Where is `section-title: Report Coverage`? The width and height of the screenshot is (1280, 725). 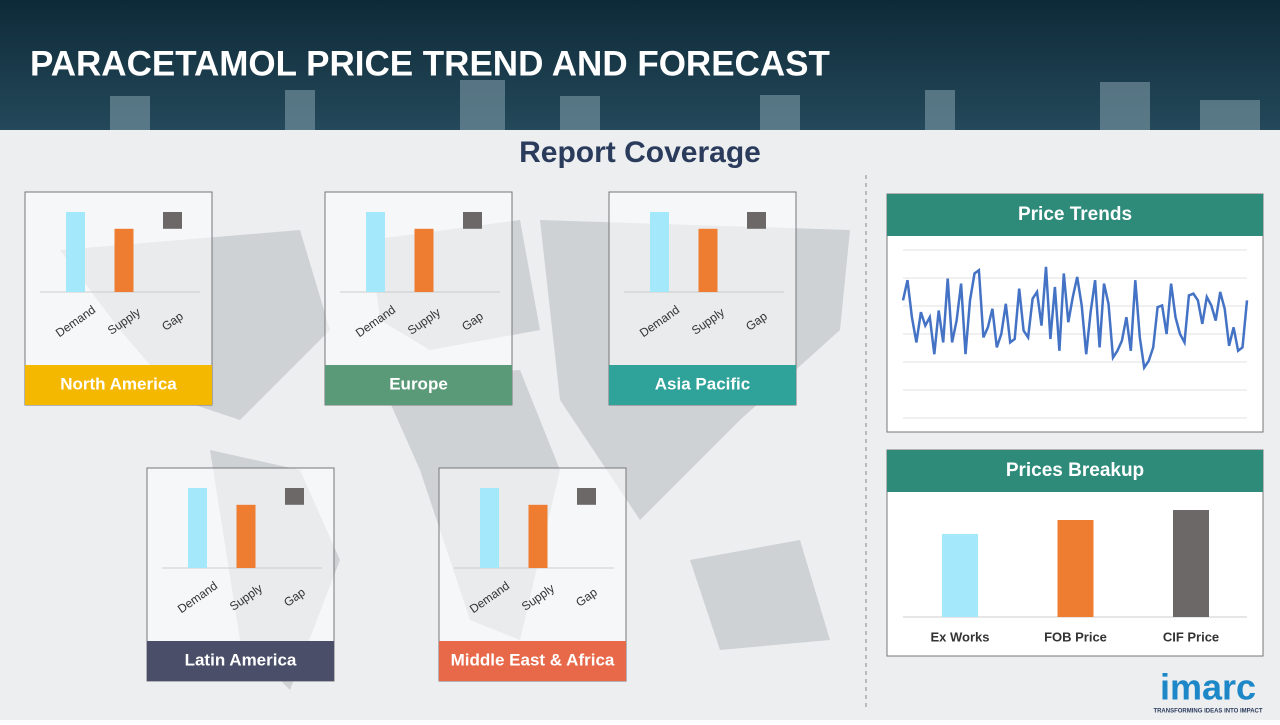 section-title: Report Coverage is located at coordinates (640, 152).